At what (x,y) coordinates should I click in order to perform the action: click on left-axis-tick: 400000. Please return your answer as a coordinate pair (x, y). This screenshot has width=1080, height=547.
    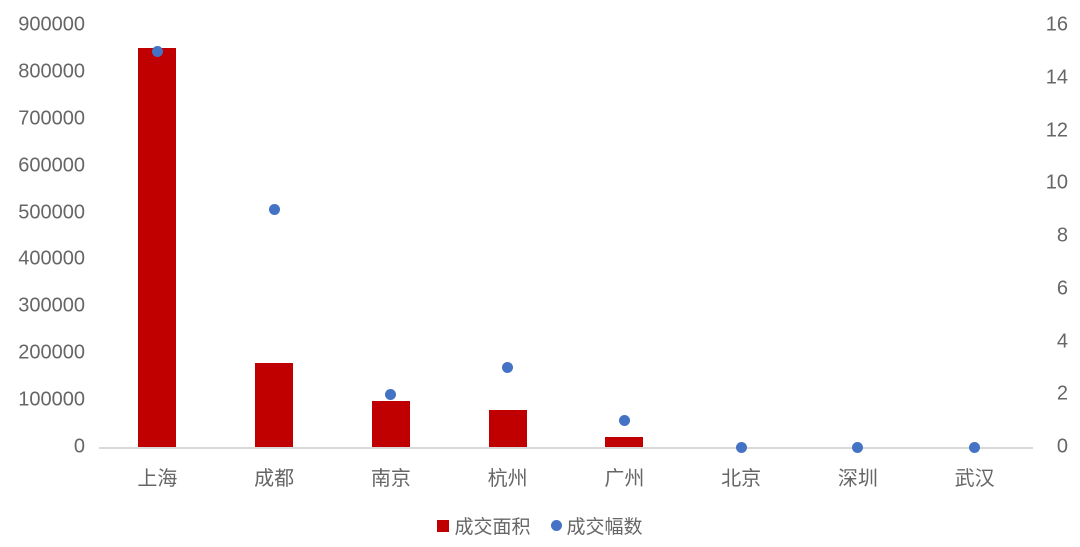
    Looking at the image, I should click on (51, 258).